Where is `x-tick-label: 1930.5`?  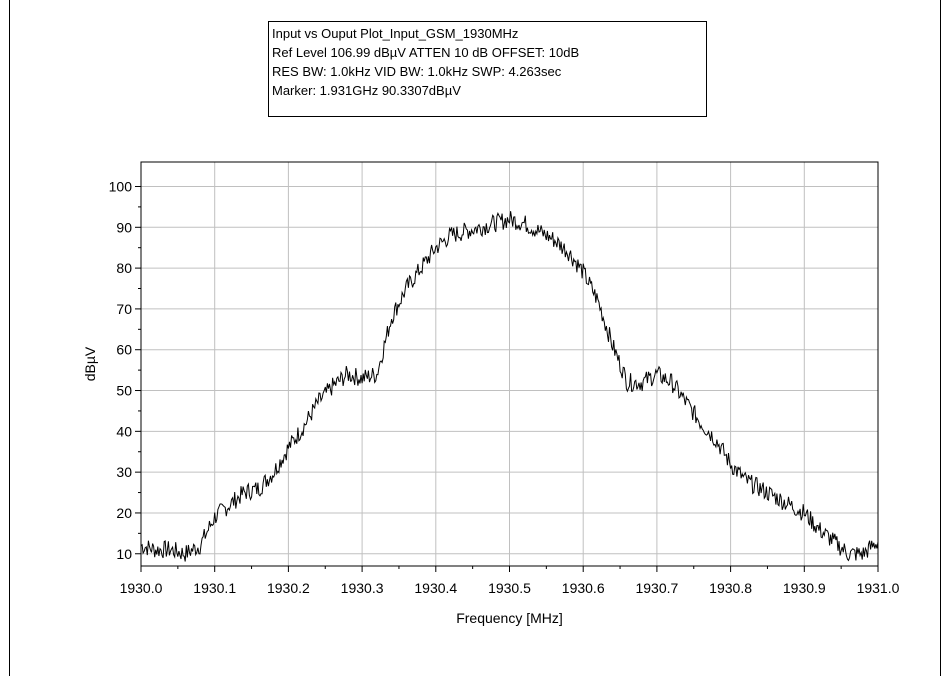 x-tick-label: 1930.5 is located at coordinates (509, 588).